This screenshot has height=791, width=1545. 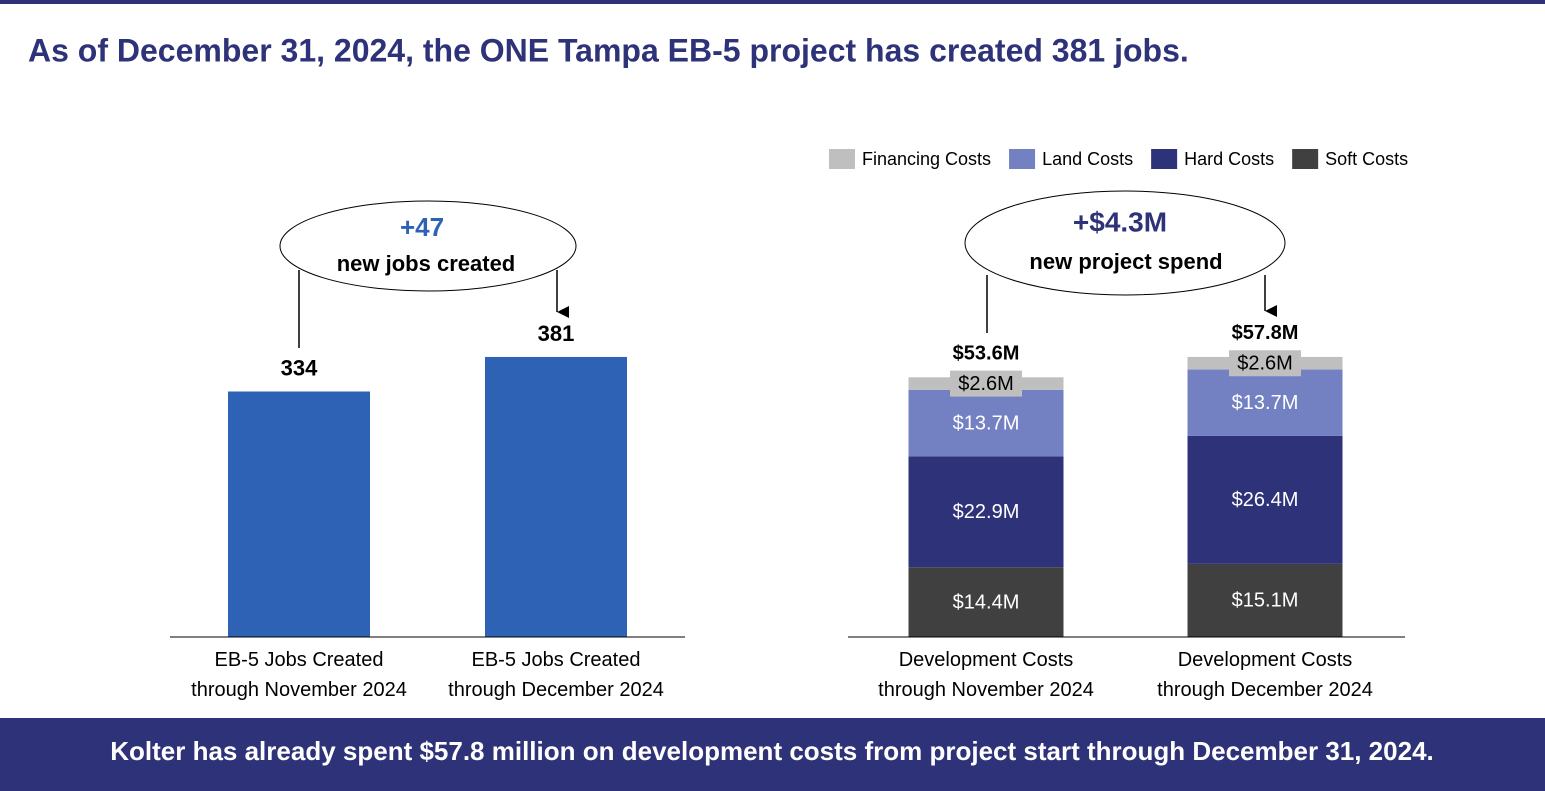 I want to click on segment-label: $22.9M, so click(x=986, y=512).